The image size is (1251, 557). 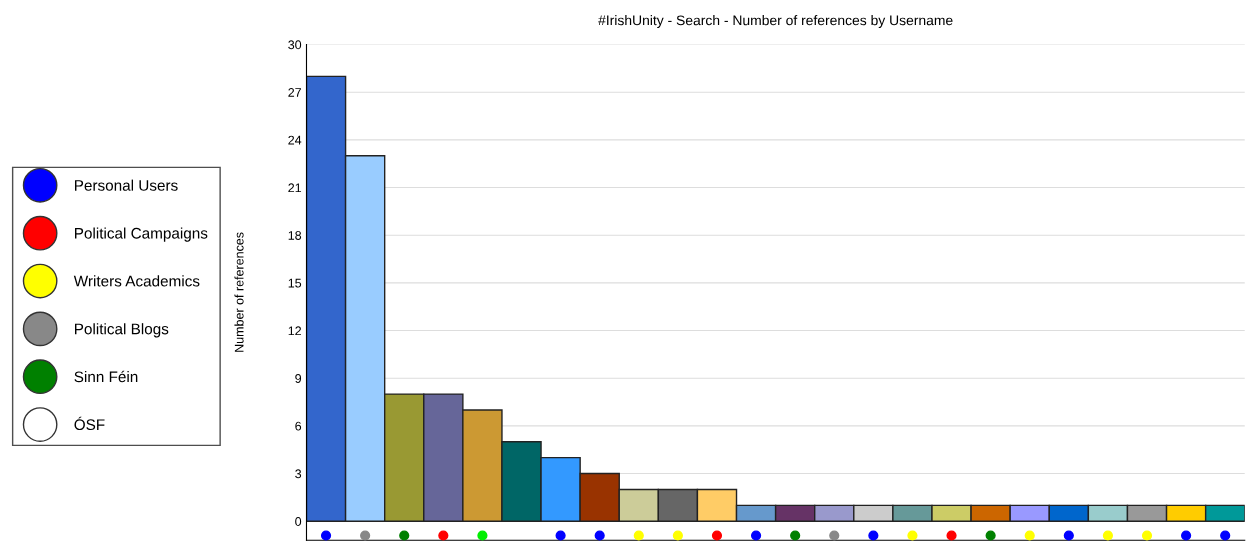 I want to click on y-tick-label: 24, so click(x=295, y=140).